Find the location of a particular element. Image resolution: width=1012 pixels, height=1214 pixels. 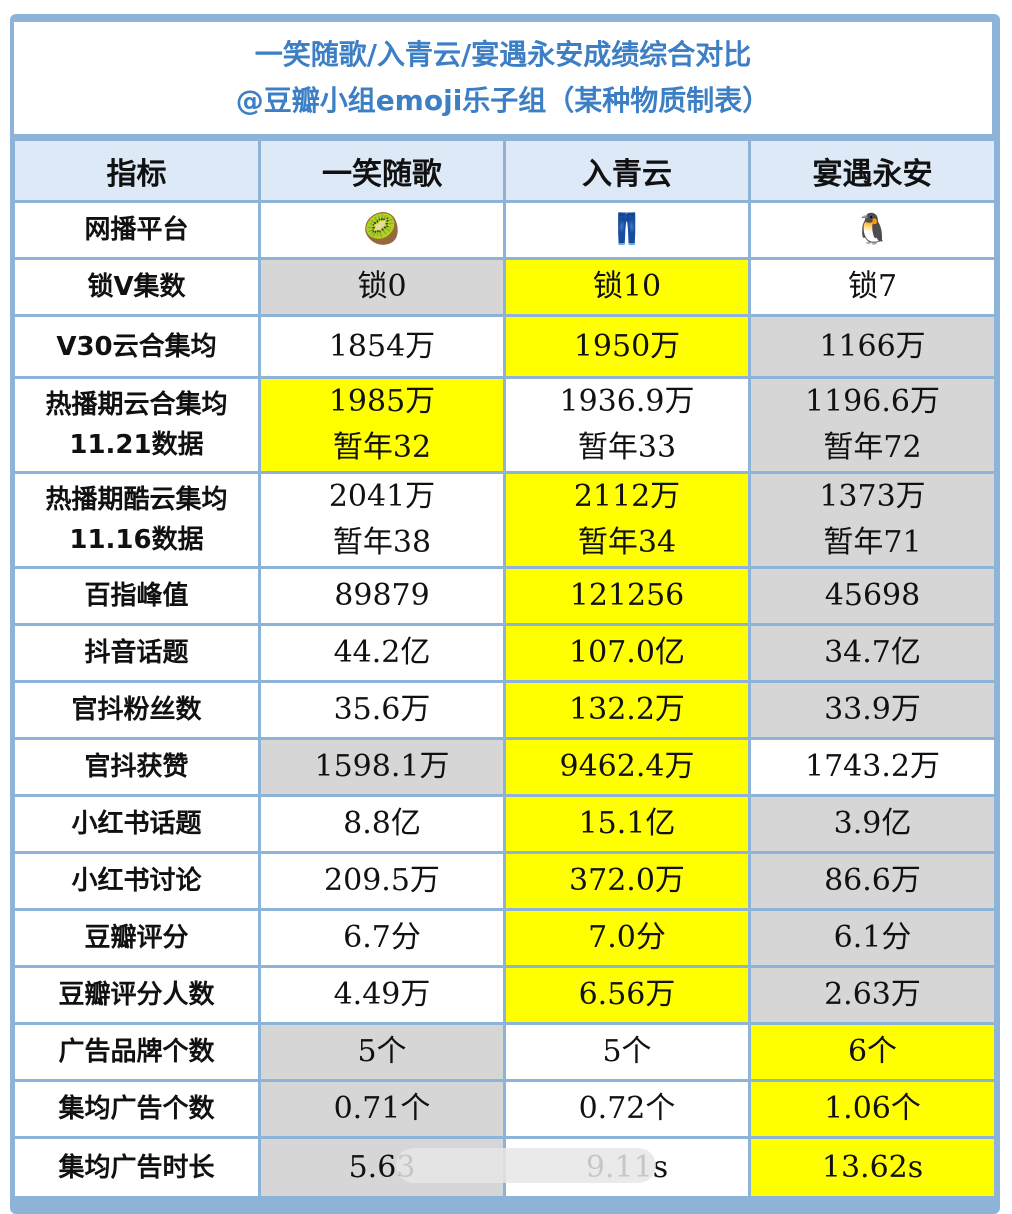

jeans-icon: 👖 is located at coordinates (627, 230).